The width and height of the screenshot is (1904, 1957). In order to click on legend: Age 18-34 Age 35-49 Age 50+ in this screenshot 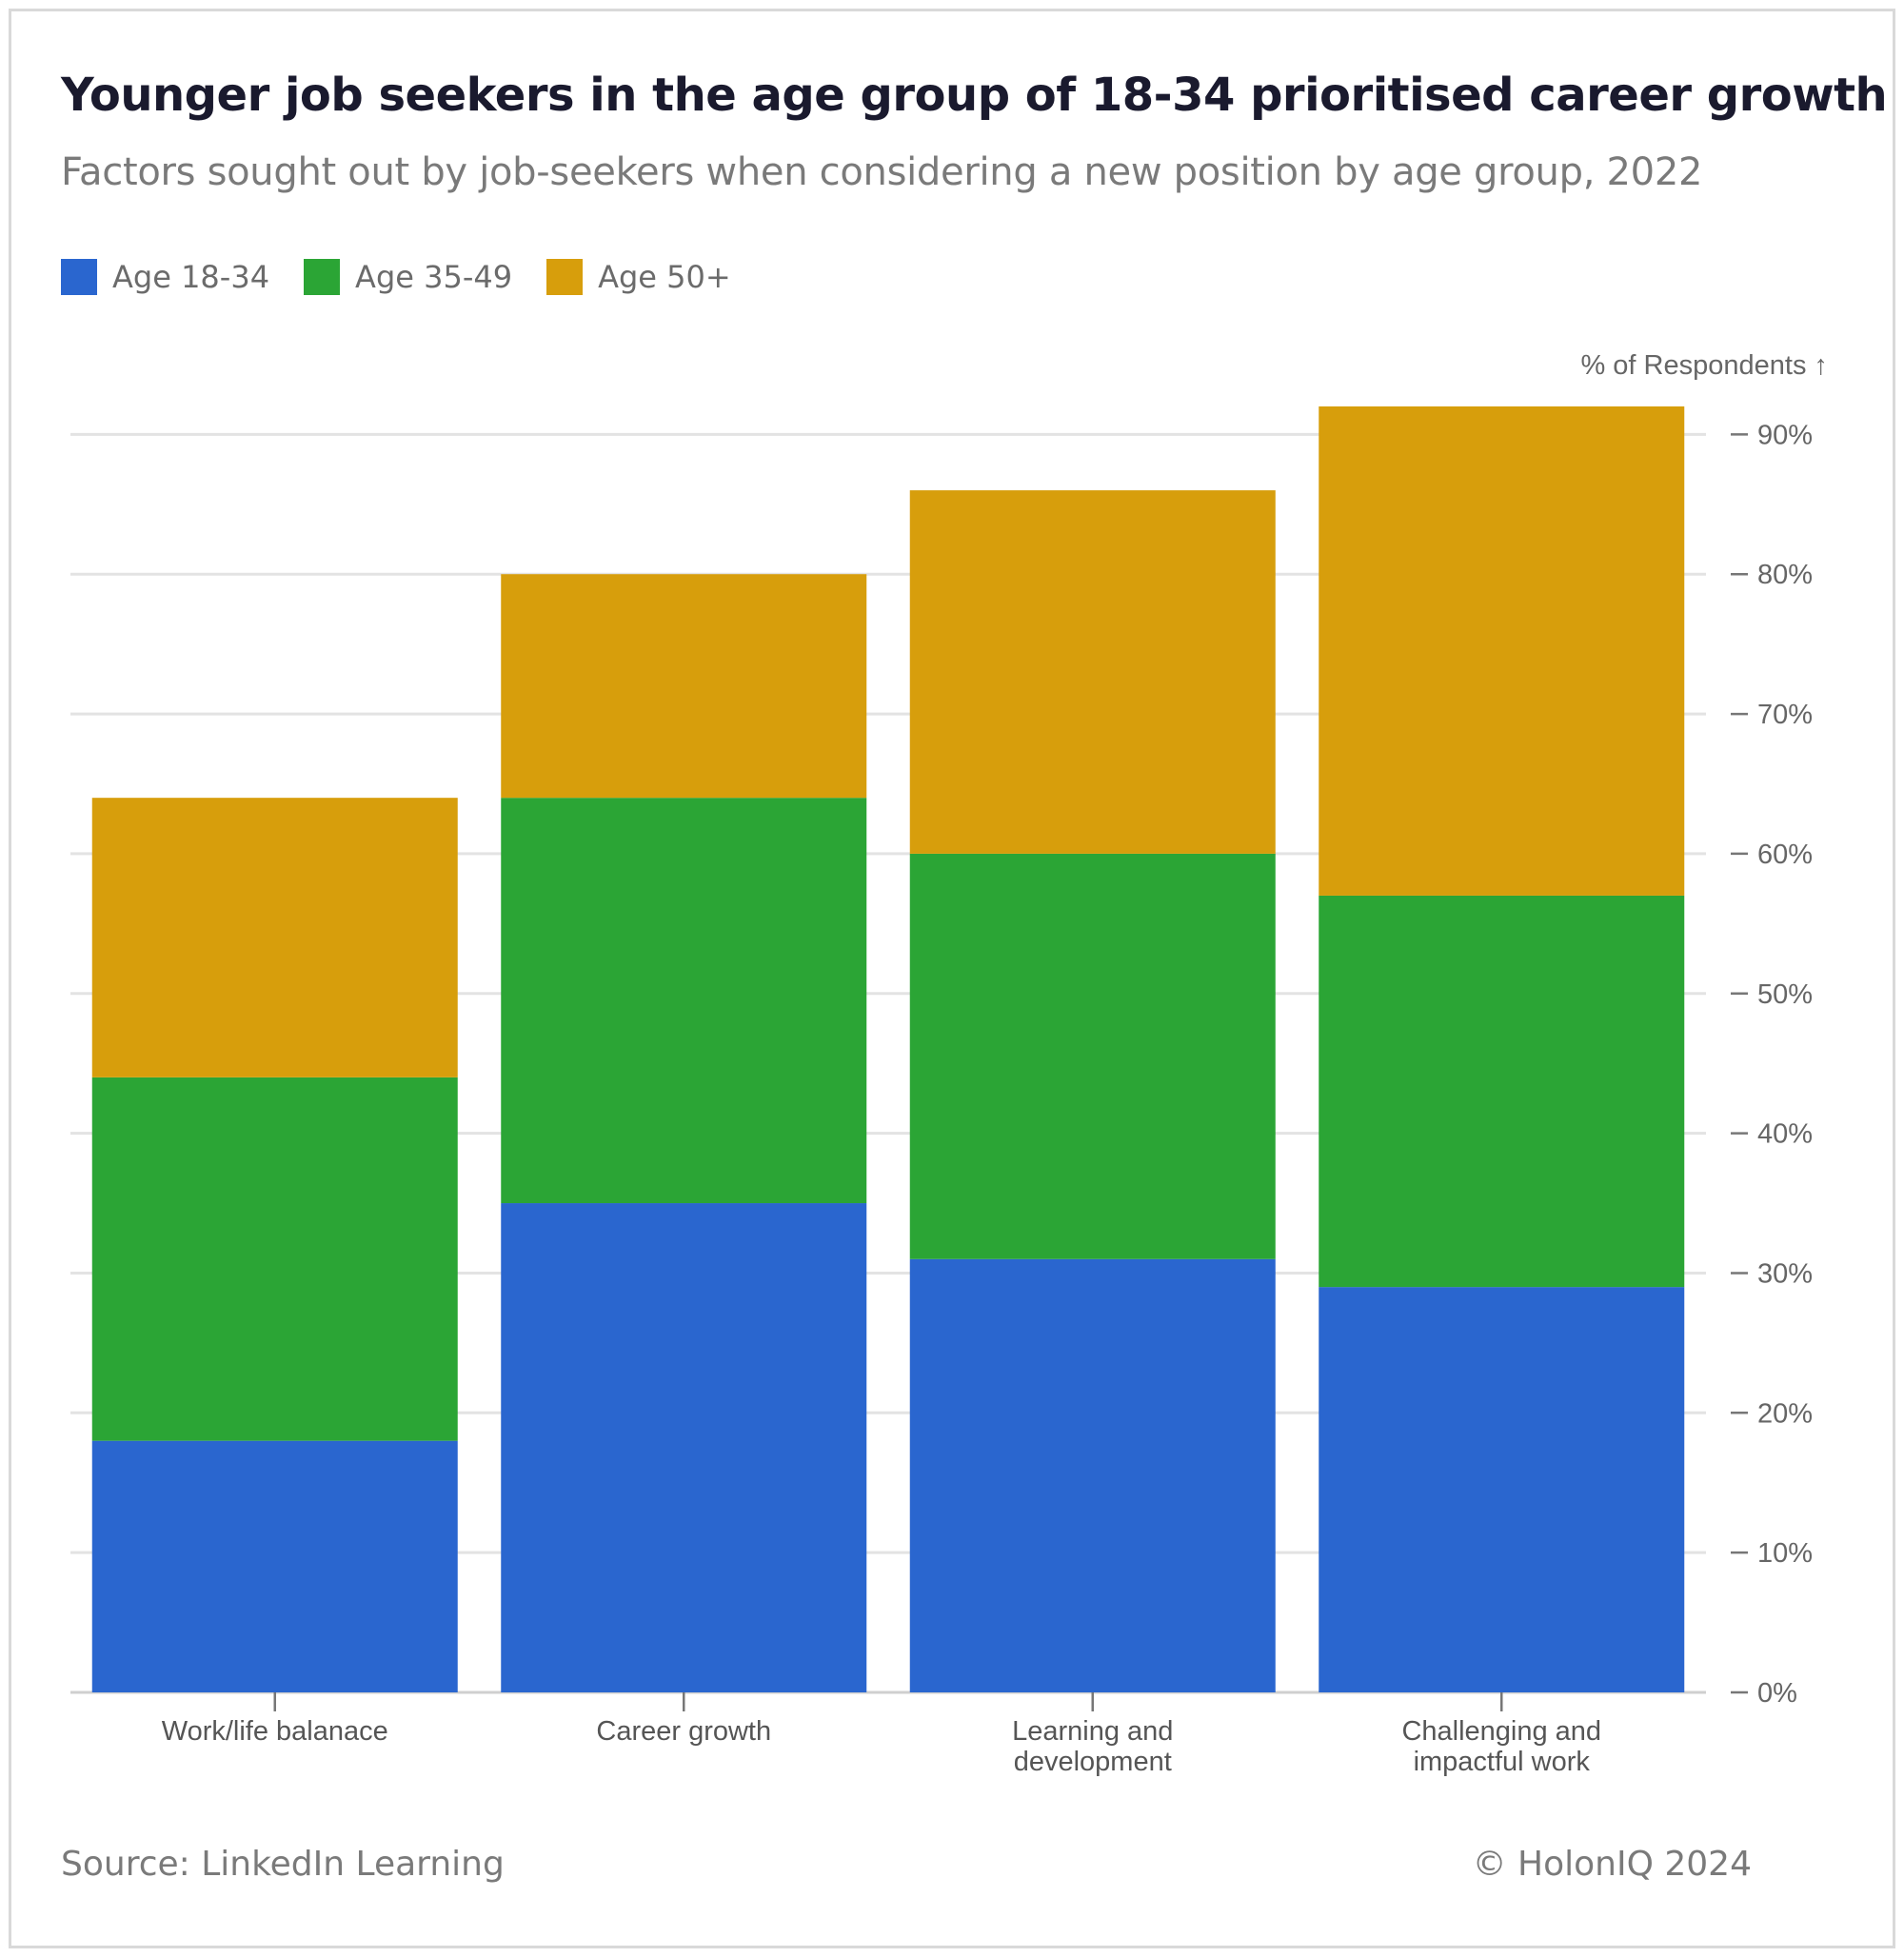, I will do `click(396, 277)`.